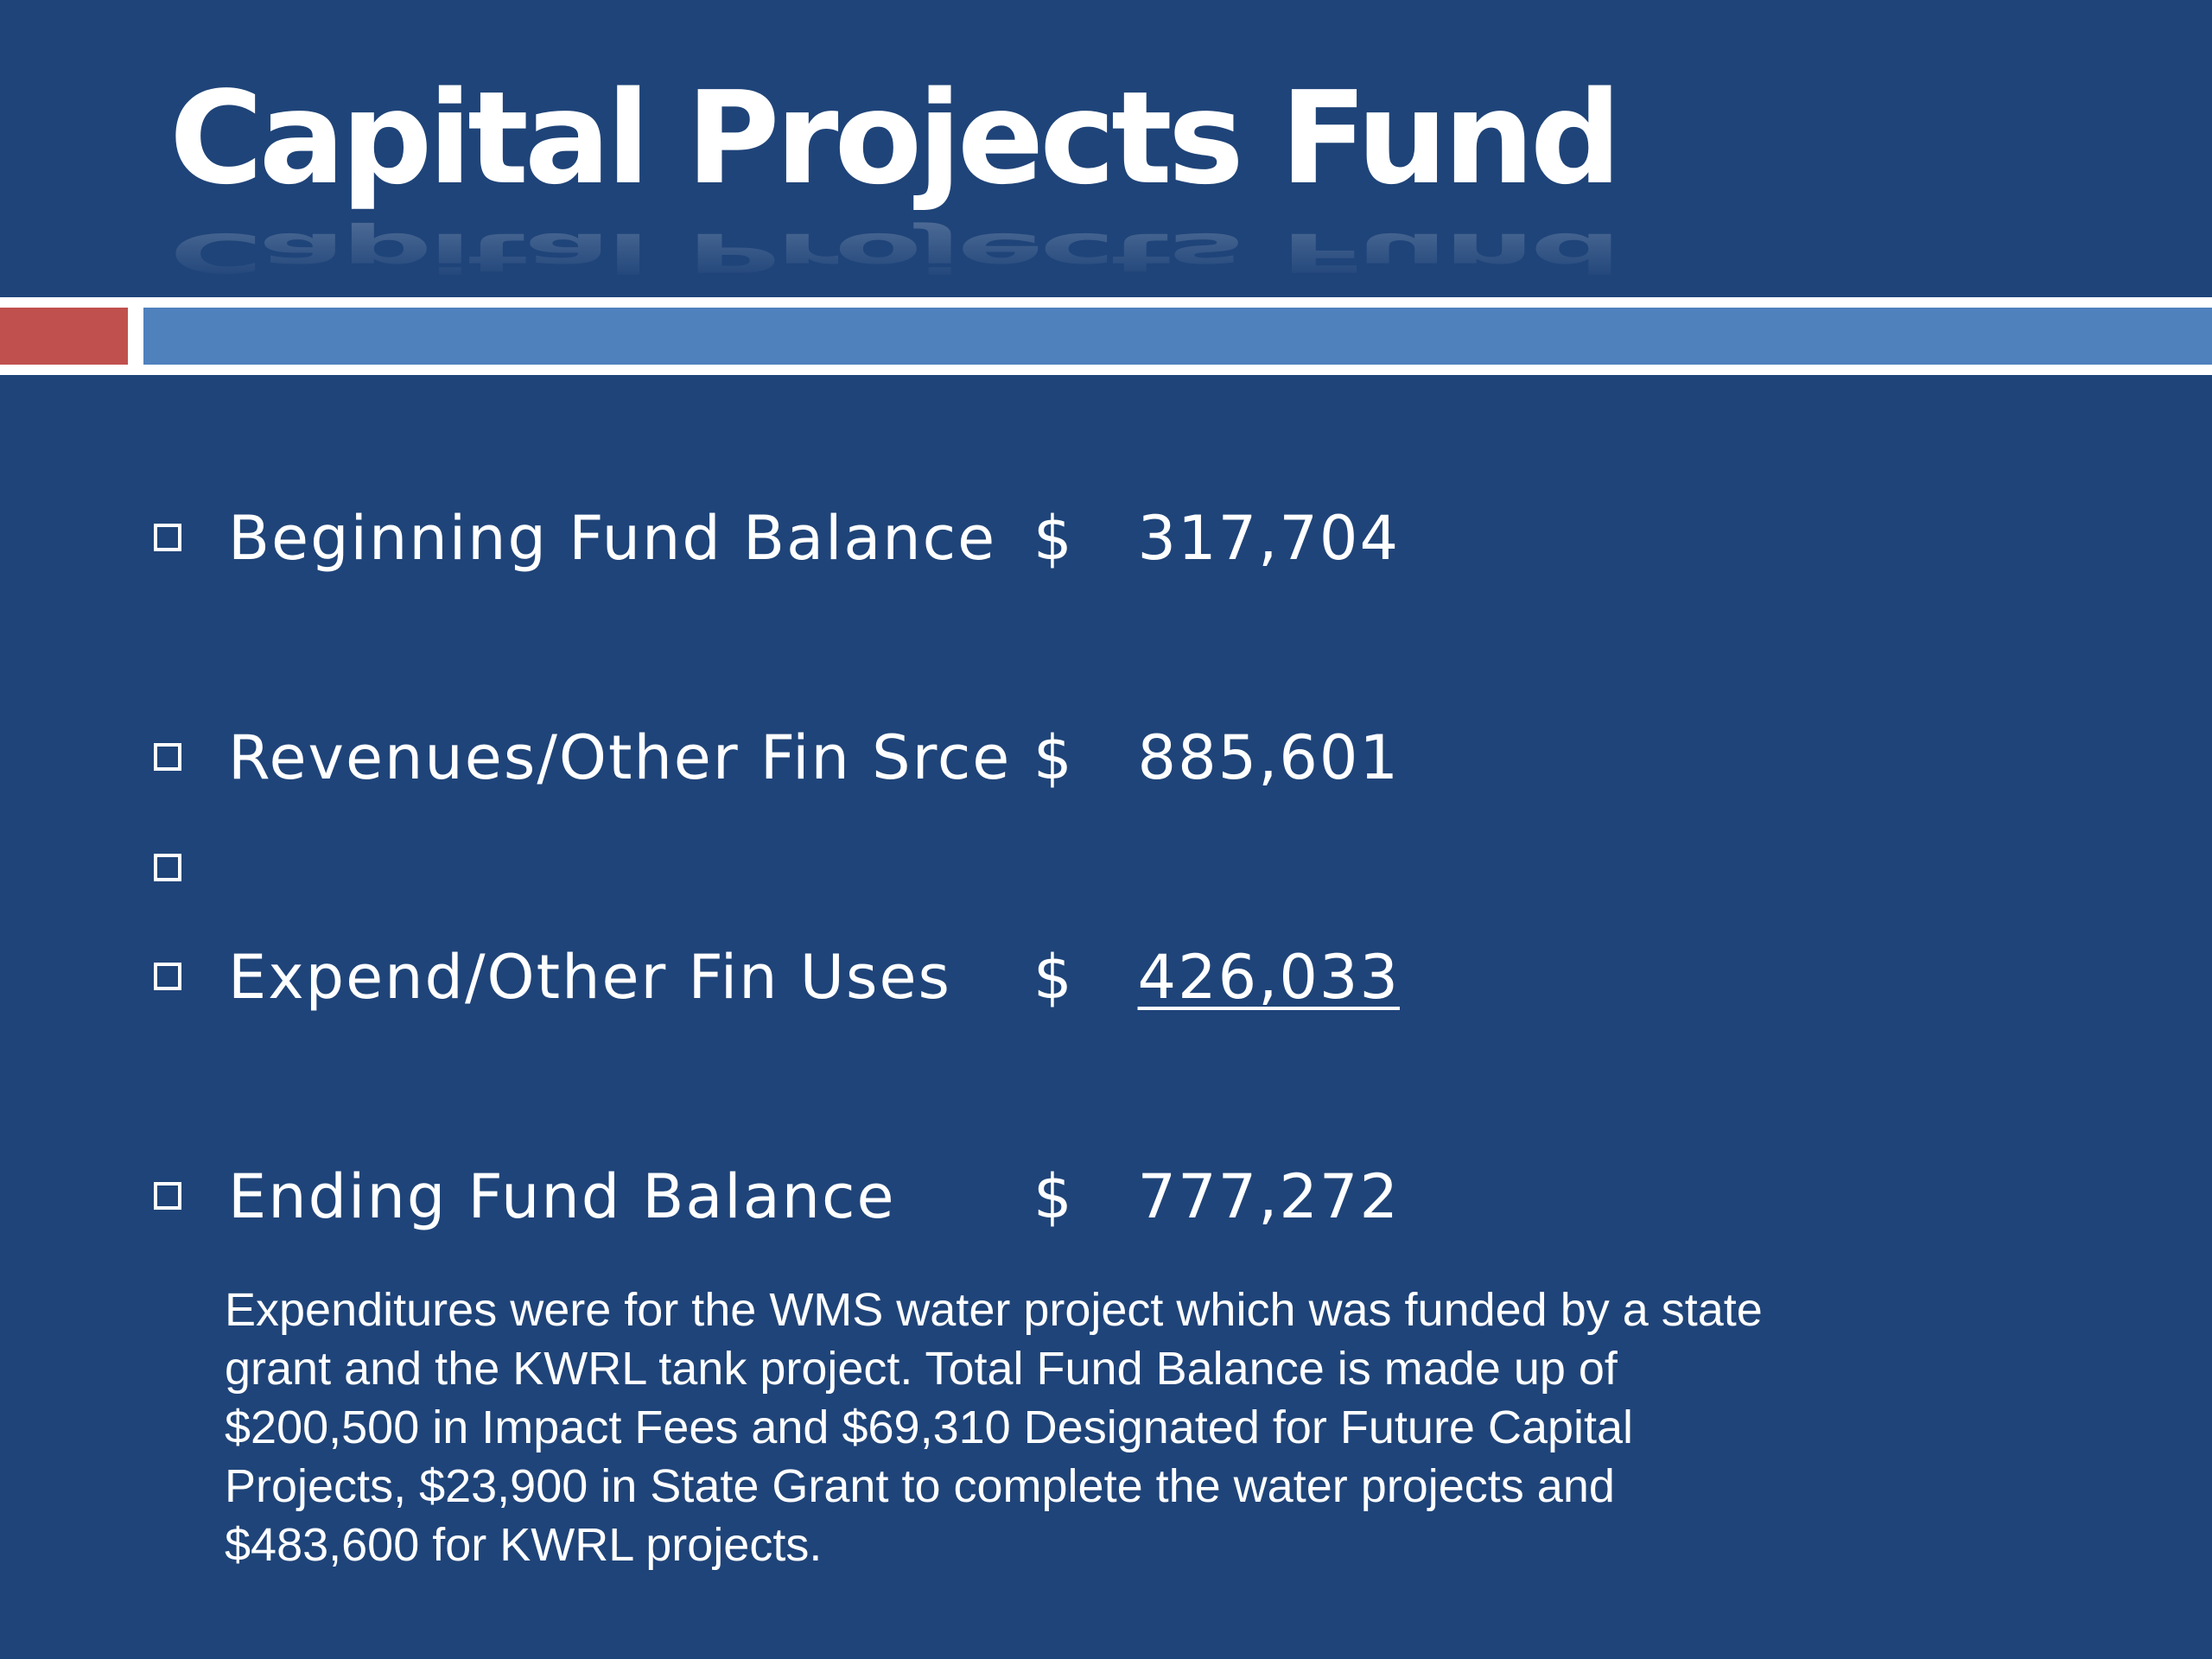 The width and height of the screenshot is (2212, 1659). What do you see at coordinates (620, 757) in the screenshot?
I see `item-label: Revenues/Other Fin Srce` at bounding box center [620, 757].